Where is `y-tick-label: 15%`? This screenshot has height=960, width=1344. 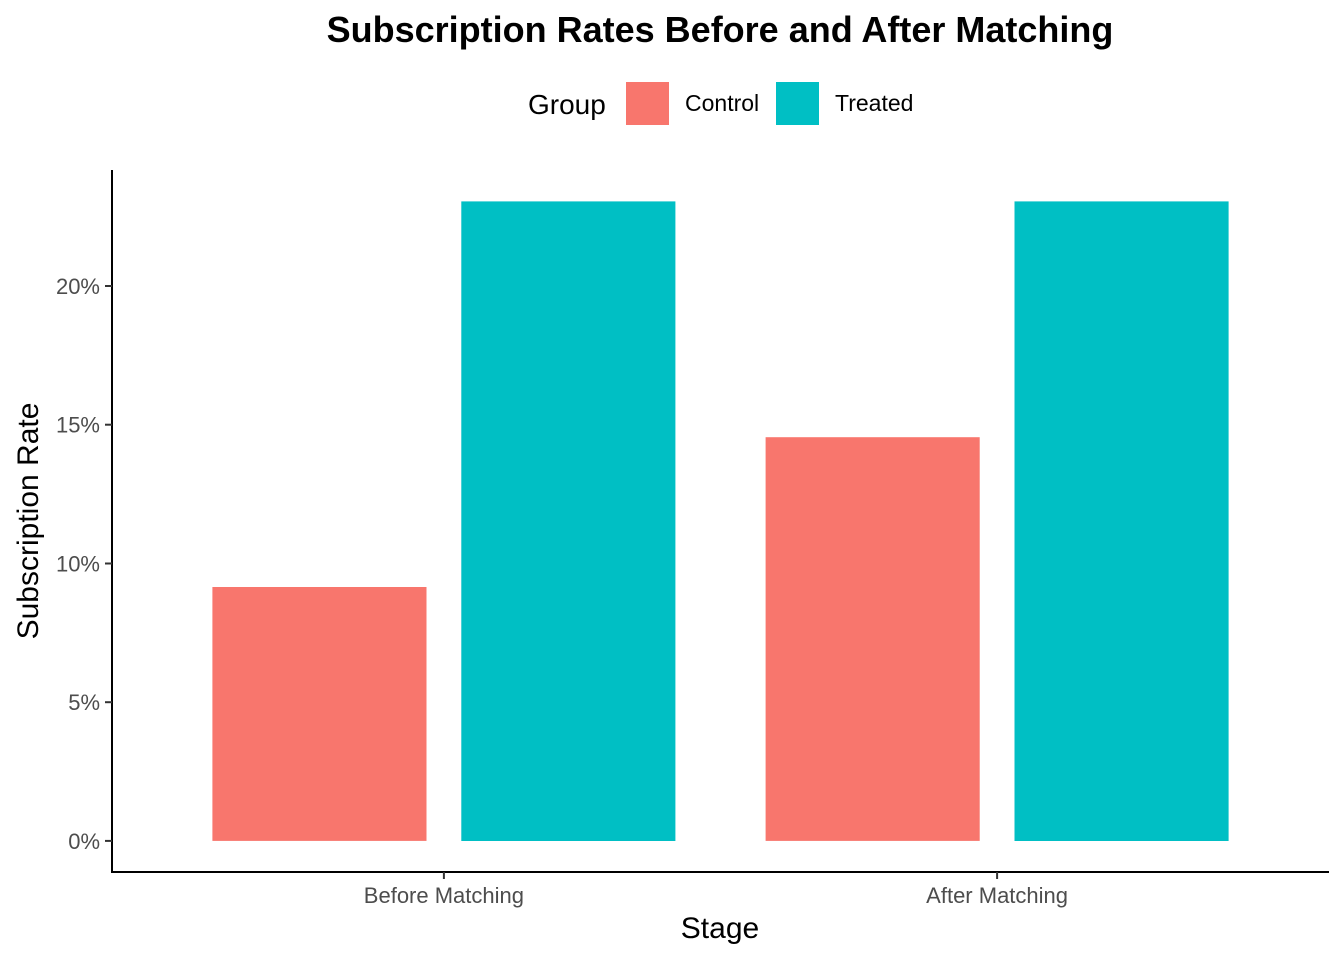
y-tick-label: 15% is located at coordinates (78, 425).